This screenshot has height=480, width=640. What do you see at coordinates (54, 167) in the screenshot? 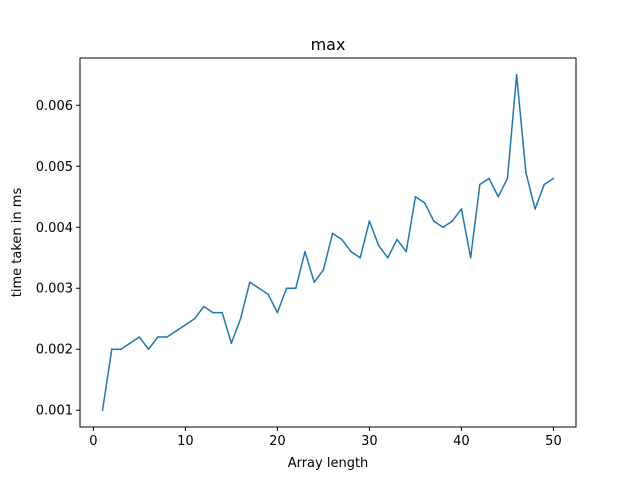
I see `y-tick-label: 0.005` at bounding box center [54, 167].